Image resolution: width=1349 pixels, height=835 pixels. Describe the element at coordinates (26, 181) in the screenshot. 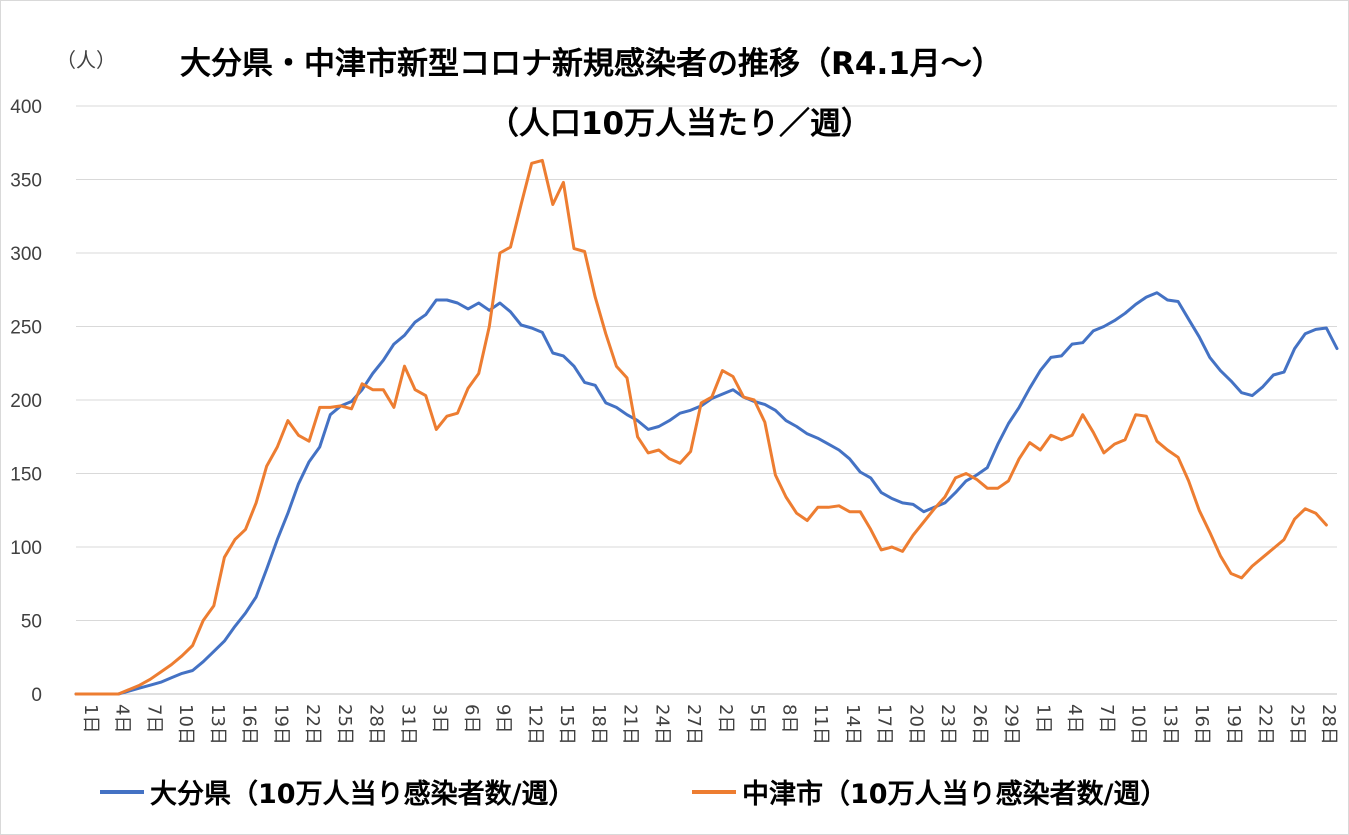

I see `y-tick-label: 350` at that location.